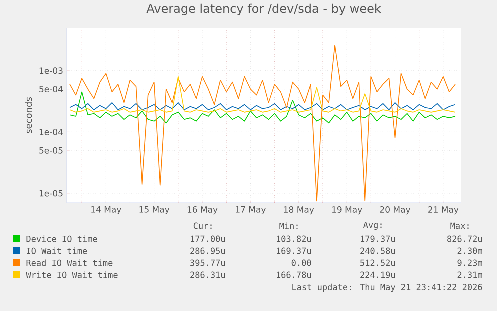 This screenshot has height=311, width=497. What do you see at coordinates (378, 239) in the screenshot?
I see `text: 179.37u` at bounding box center [378, 239].